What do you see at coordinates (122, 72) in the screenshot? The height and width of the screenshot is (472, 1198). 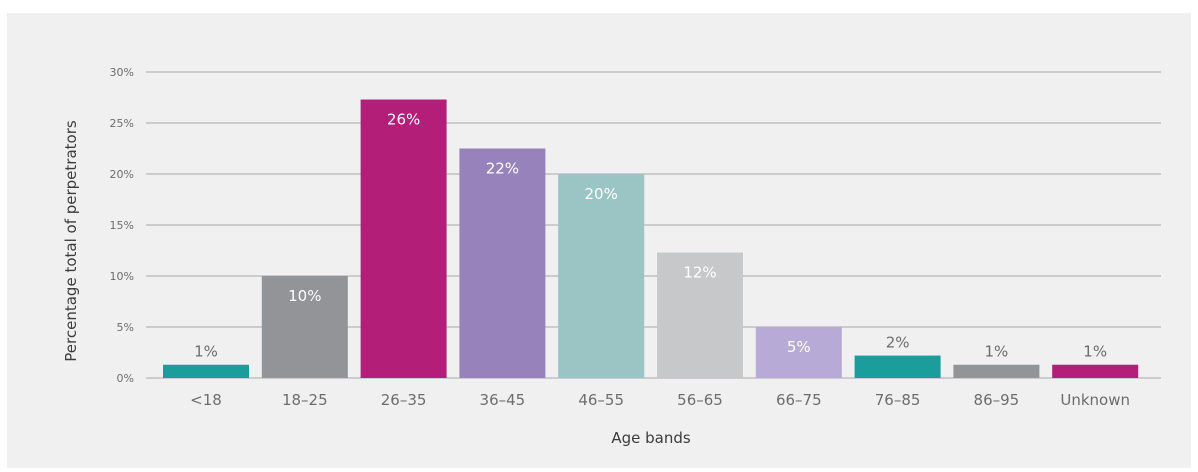 I see `y-tick-label: 30%` at bounding box center [122, 72].